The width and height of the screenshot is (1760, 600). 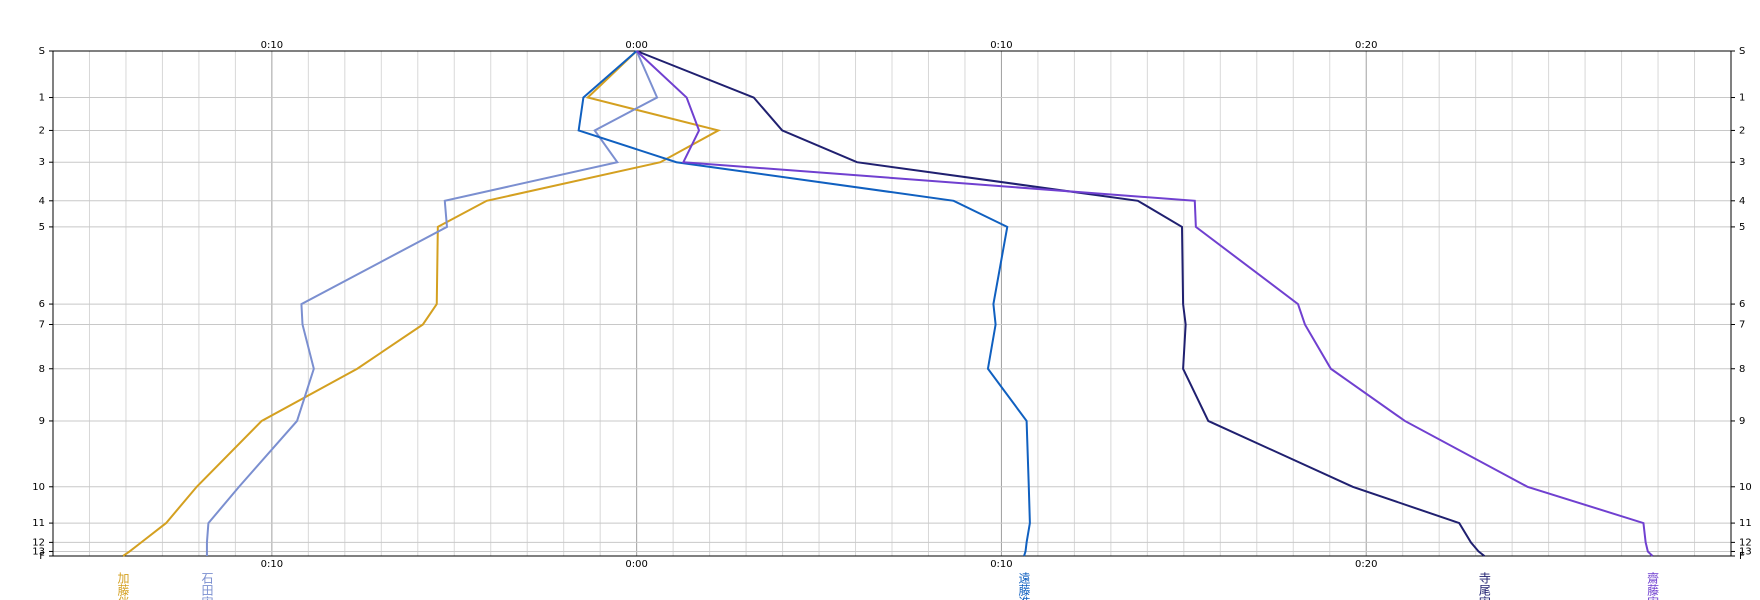 What do you see at coordinates (1653, 585) in the screenshot?
I see `series-name-label: 齋藤実` at bounding box center [1653, 585].